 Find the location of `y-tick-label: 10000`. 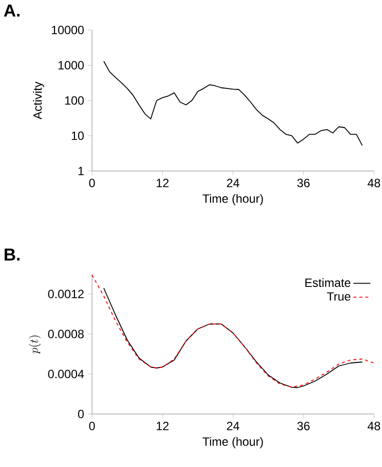

y-tick-label: 10000 is located at coordinates (68, 30).